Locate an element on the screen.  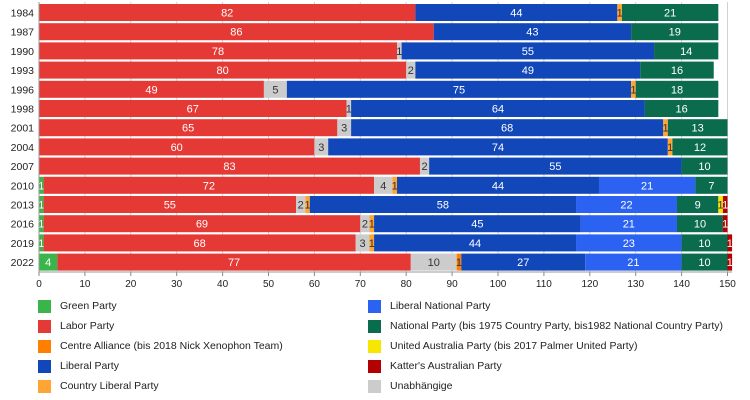
bar-2010-national is located at coordinates (711, 185).